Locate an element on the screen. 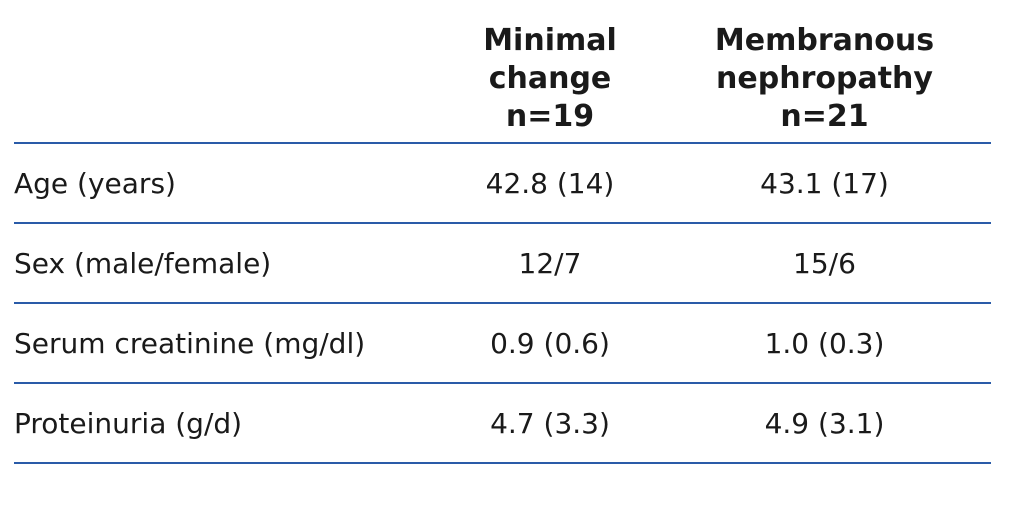  value-cell: 4.9 (3.1) is located at coordinates (824, 423).